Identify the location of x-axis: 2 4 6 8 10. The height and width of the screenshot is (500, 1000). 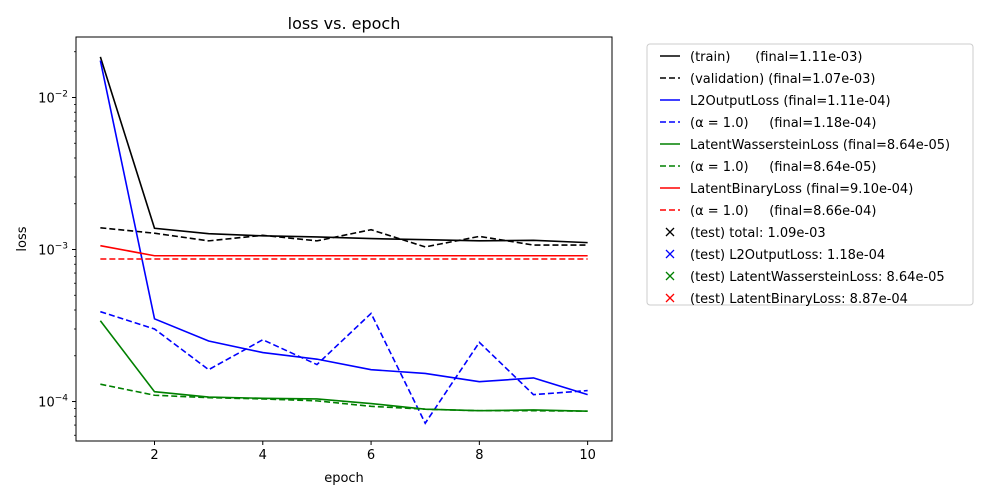
(373, 452).